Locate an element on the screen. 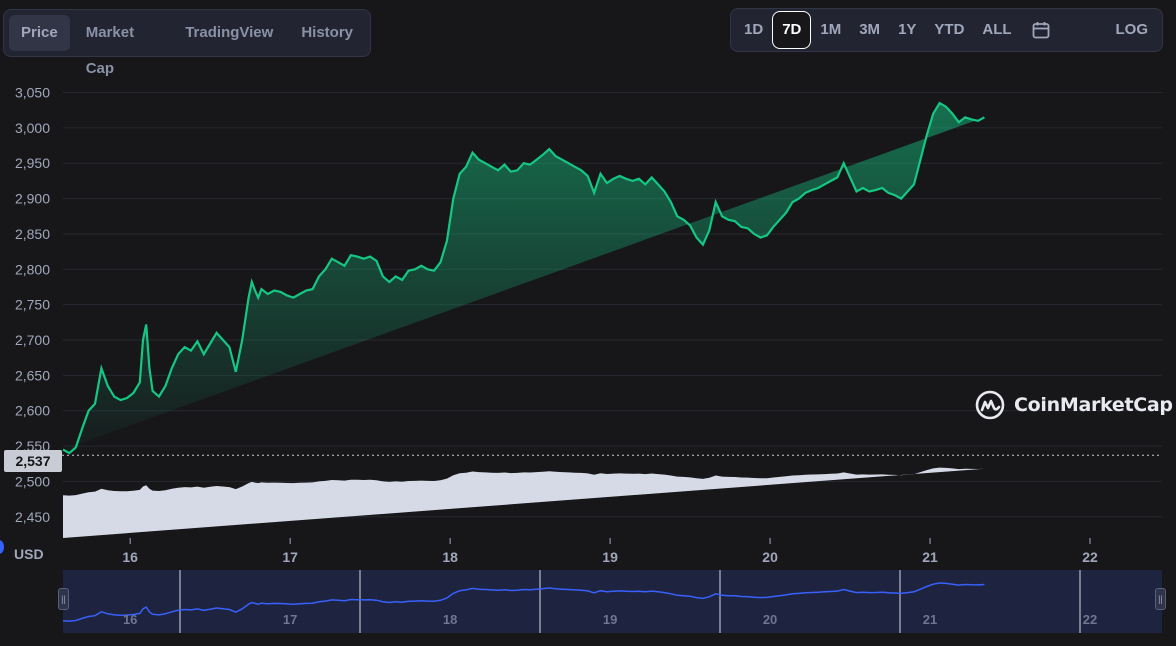 The image size is (1176, 646). calendar-icon is located at coordinates (1041, 30).